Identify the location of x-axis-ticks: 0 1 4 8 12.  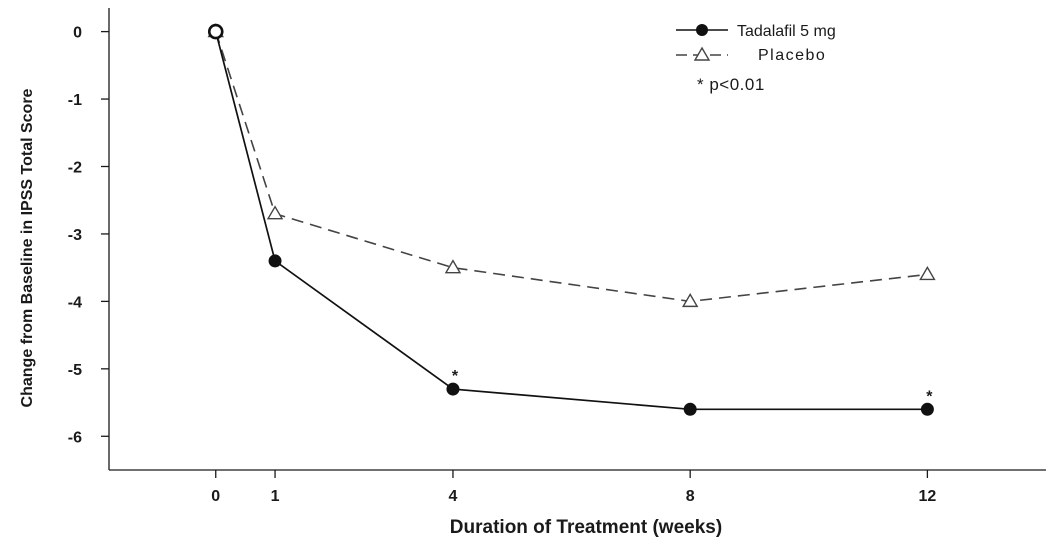
(573, 487).